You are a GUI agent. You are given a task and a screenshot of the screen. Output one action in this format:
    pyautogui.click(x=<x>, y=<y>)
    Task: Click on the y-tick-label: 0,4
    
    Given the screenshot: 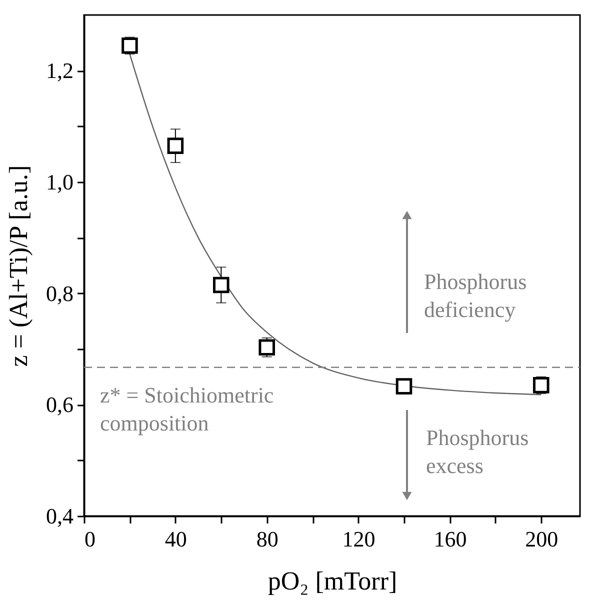 What is the action you would take?
    pyautogui.click(x=60, y=516)
    